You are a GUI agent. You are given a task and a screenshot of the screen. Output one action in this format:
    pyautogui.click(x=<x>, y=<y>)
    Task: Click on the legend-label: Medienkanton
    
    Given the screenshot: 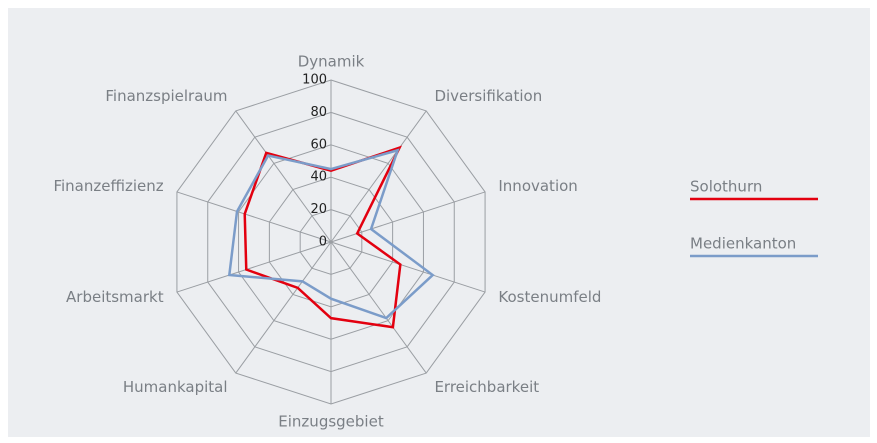 What is the action you would take?
    pyautogui.click(x=743, y=244)
    